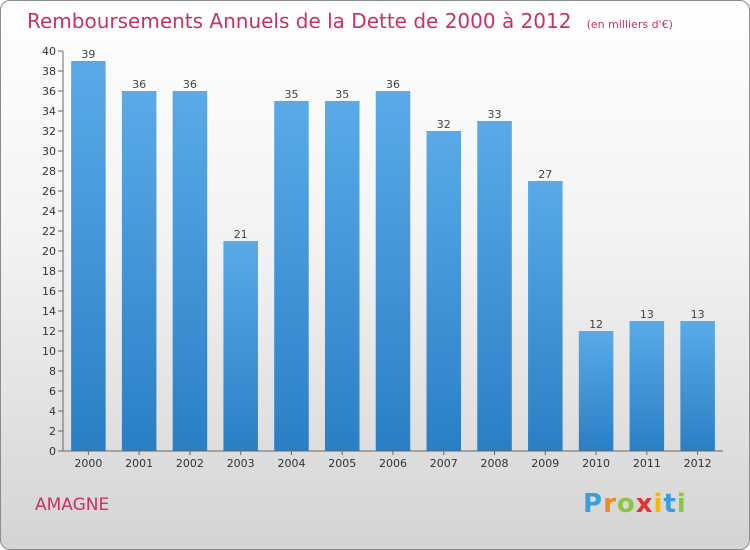  What do you see at coordinates (626, 504) in the screenshot?
I see `brand-letter: o` at bounding box center [626, 504].